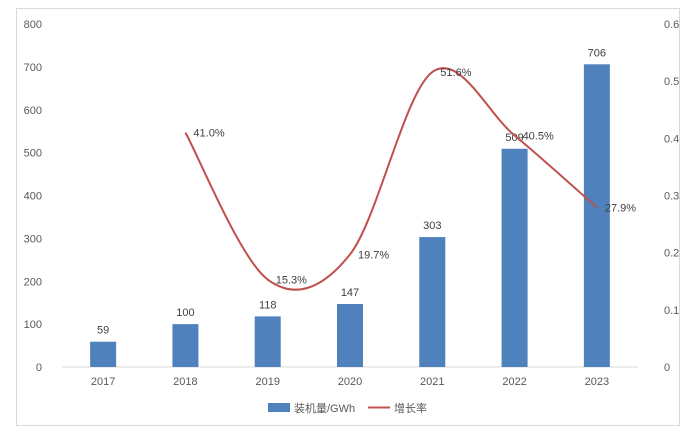 This screenshot has height=436, width=700. Describe the element at coordinates (620, 209) in the screenshot. I see `growth-rate-label: 27.9%` at that location.